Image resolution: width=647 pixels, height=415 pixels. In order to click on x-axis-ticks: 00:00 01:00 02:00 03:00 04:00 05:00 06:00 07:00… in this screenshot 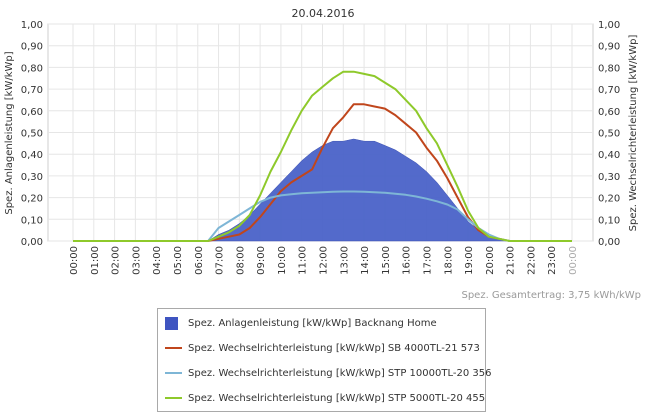, I will do `click(324, 260)`.